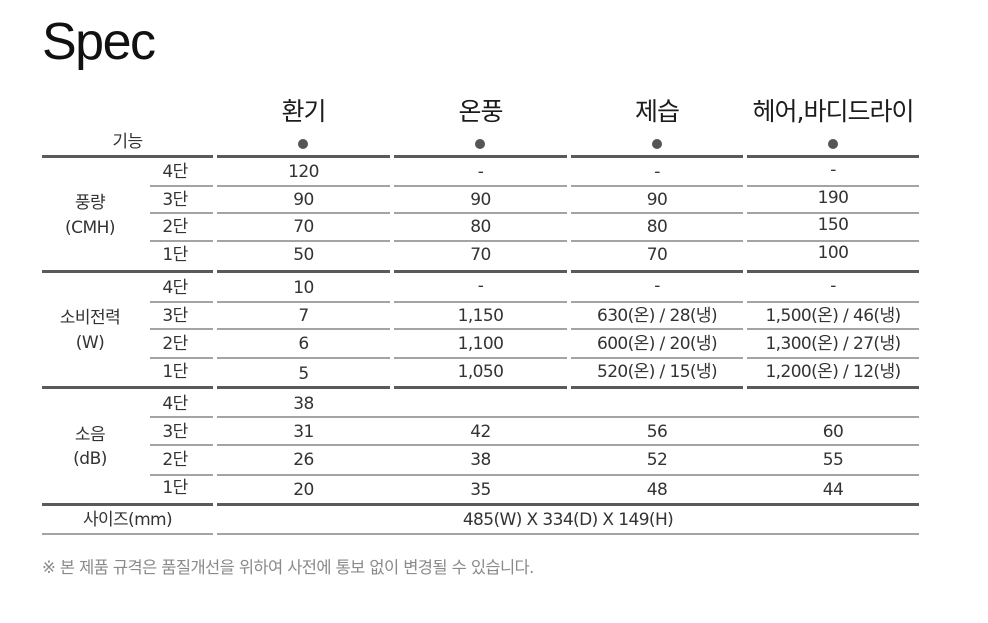 The height and width of the screenshot is (623, 988). I want to click on section-unit-noise: (dB), so click(90, 459).